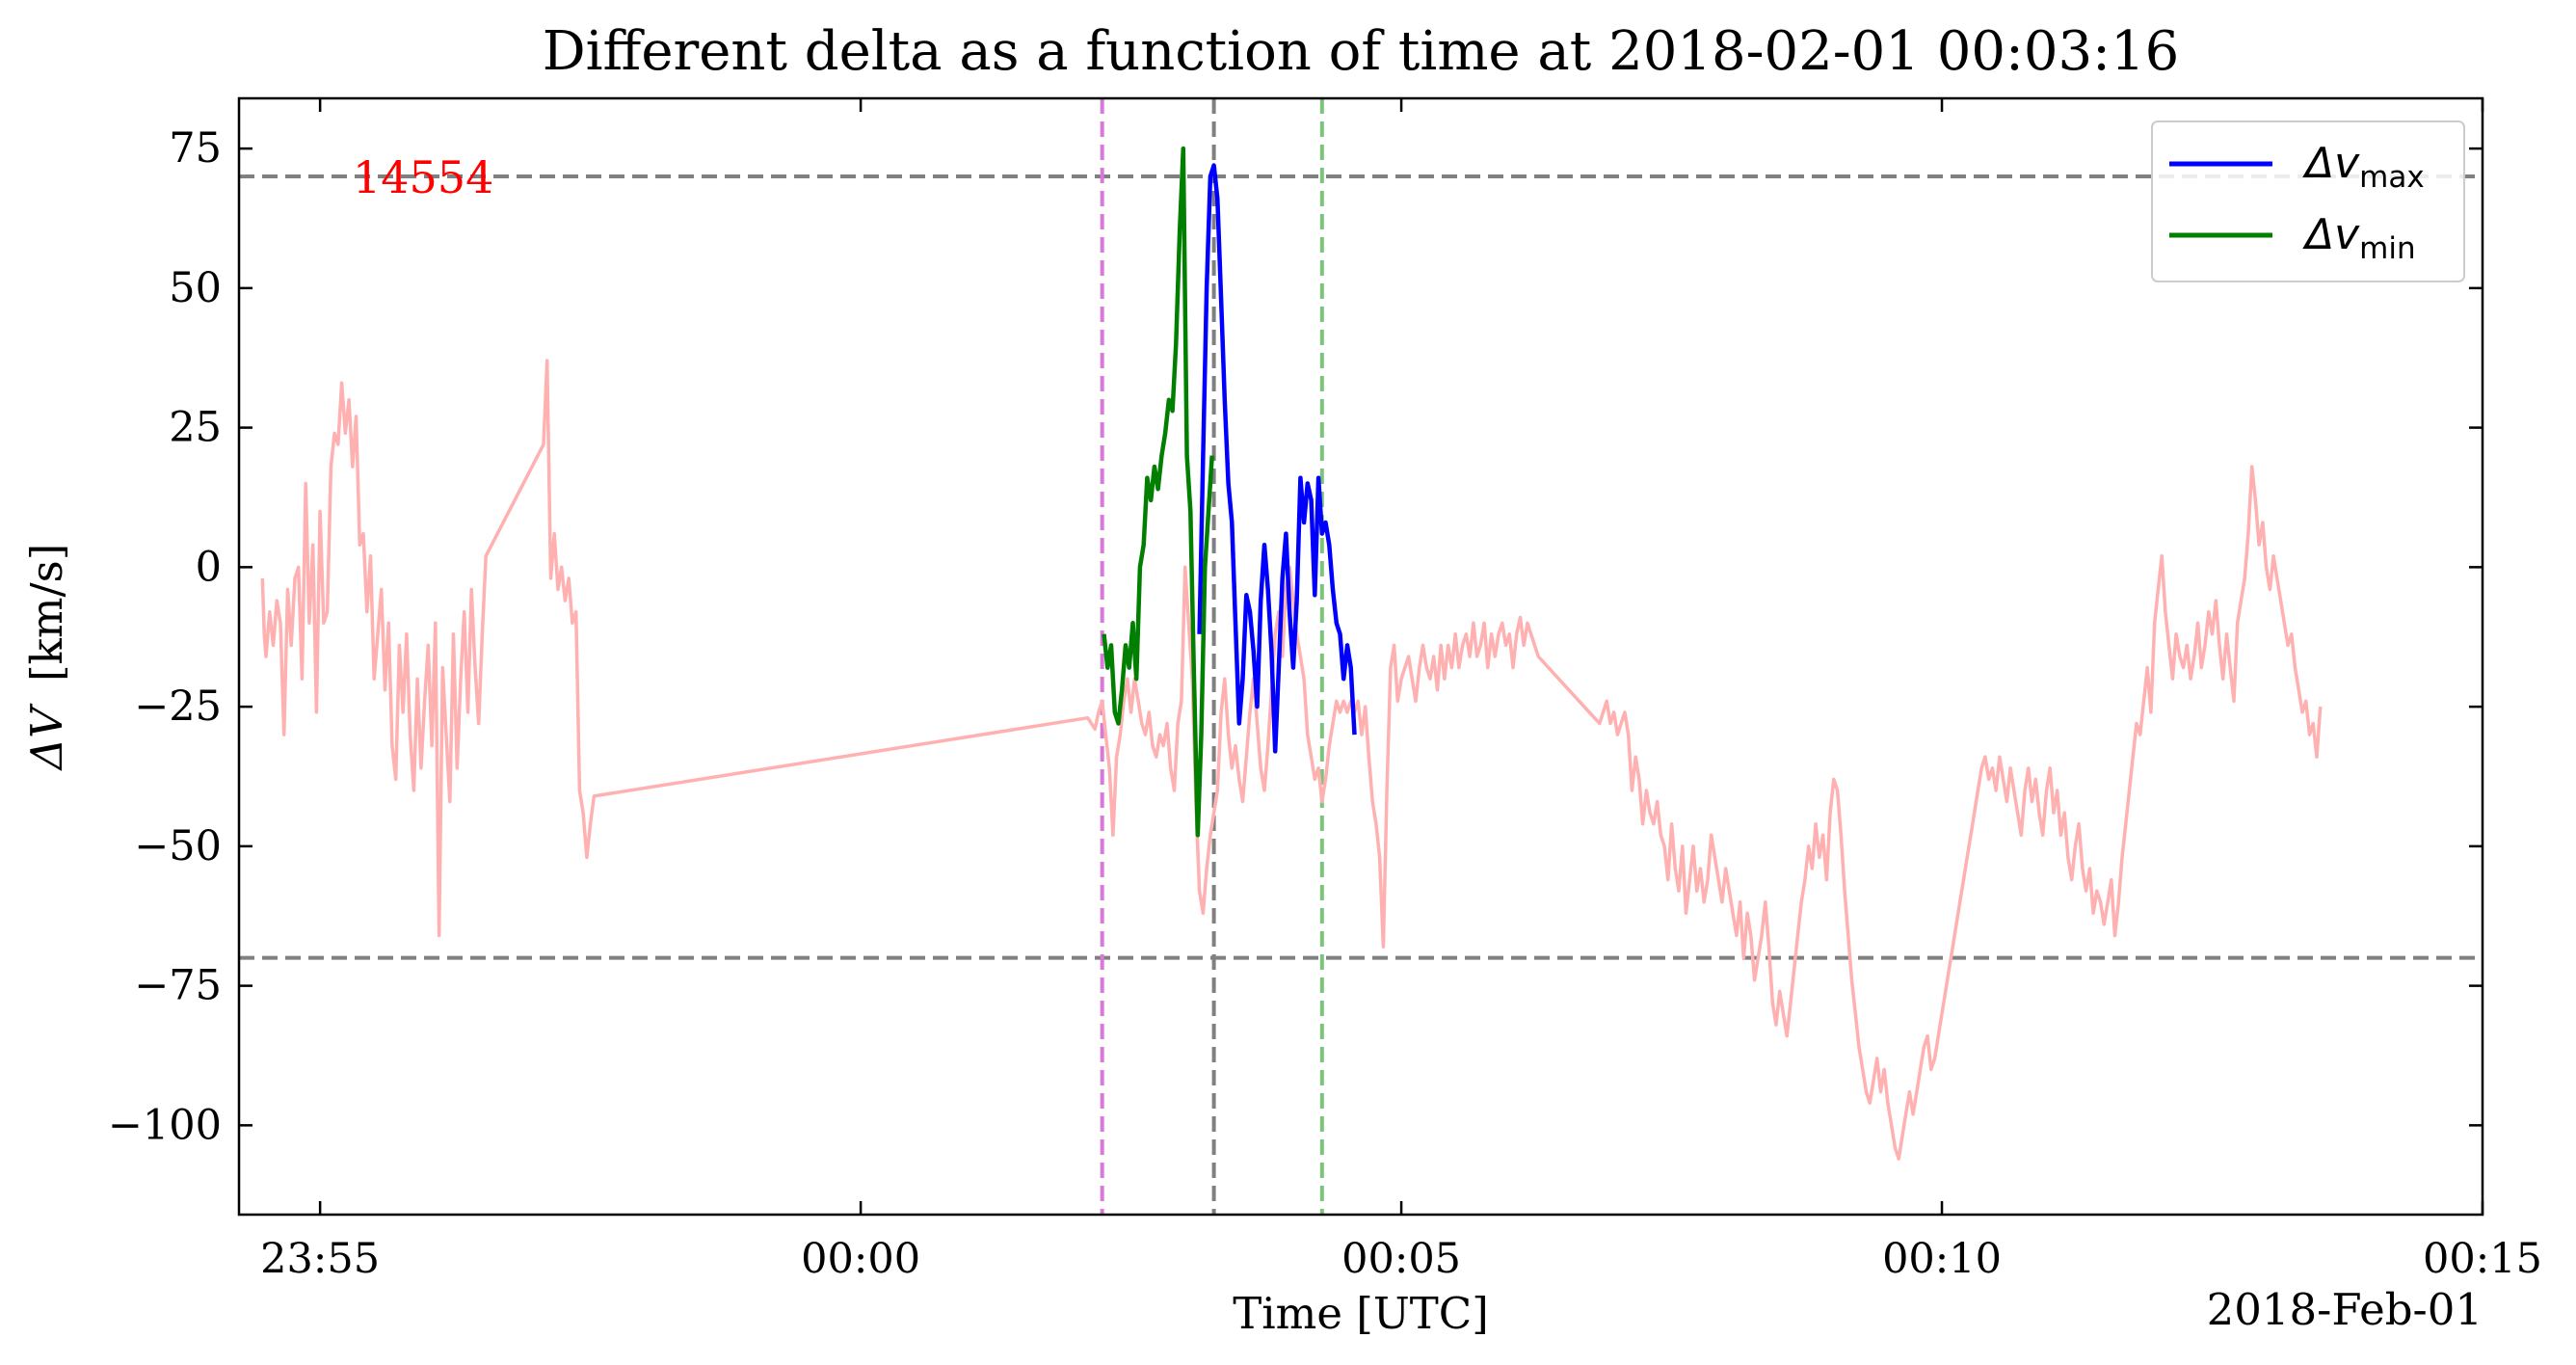 The width and height of the screenshot is (2576, 1365). I want to click on legend-label-max-symbol: Δv, so click(2331, 163).